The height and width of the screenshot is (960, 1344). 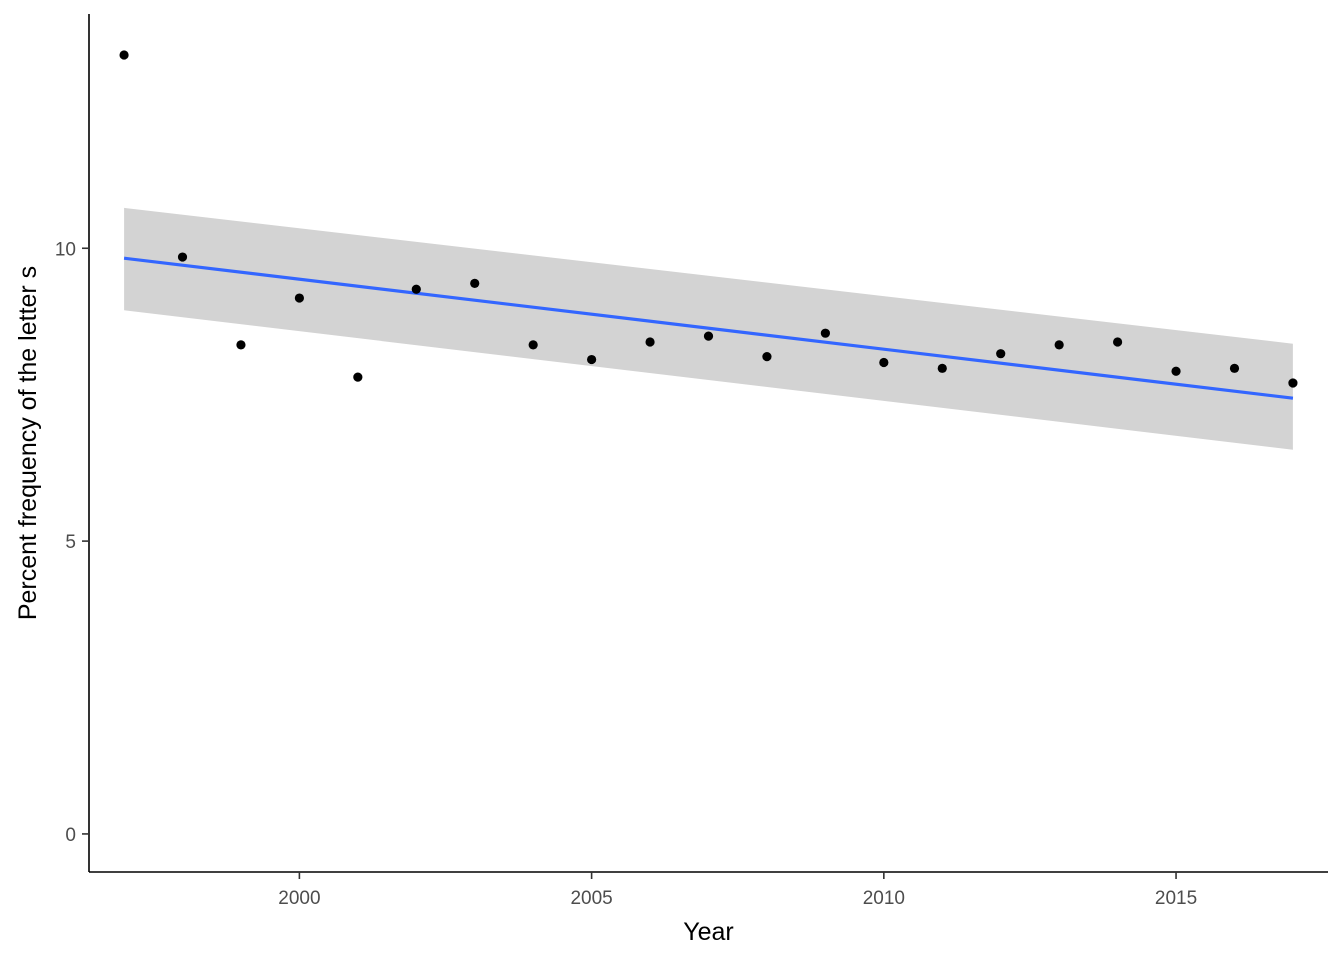 What do you see at coordinates (591, 898) in the screenshot?
I see `x-tick-label: 2005` at bounding box center [591, 898].